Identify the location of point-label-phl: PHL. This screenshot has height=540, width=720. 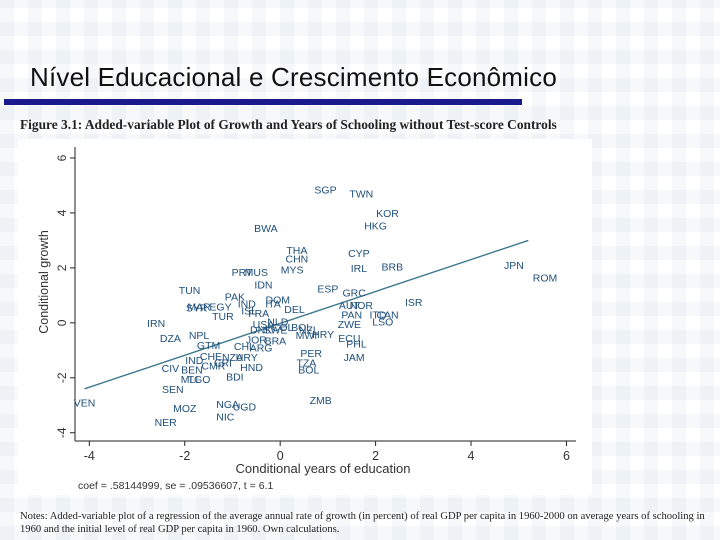
(356, 344).